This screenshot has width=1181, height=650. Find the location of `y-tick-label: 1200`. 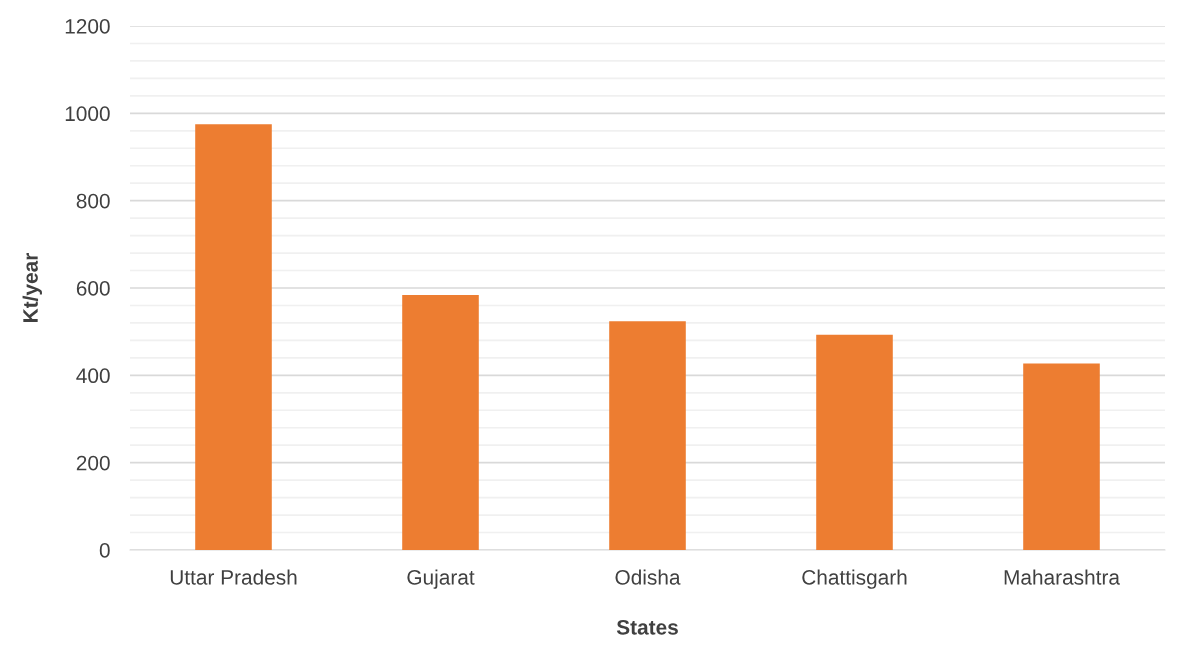

y-tick-label: 1200 is located at coordinates (87, 26).